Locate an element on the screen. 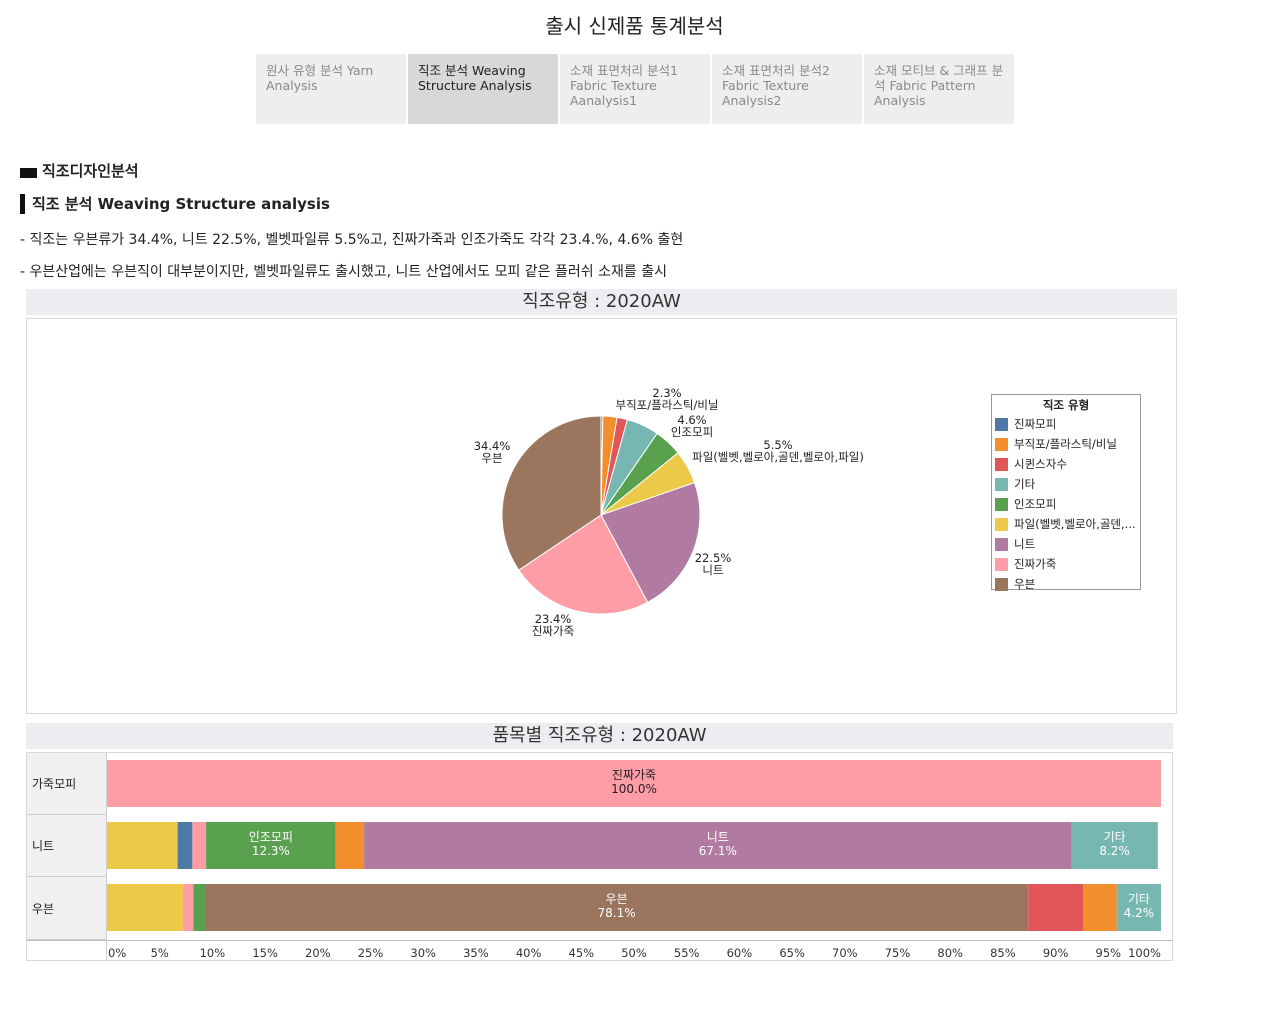 This screenshot has height=1027, width=1269. bar-label-name-0-0: 진짜가죽 is located at coordinates (634, 775).